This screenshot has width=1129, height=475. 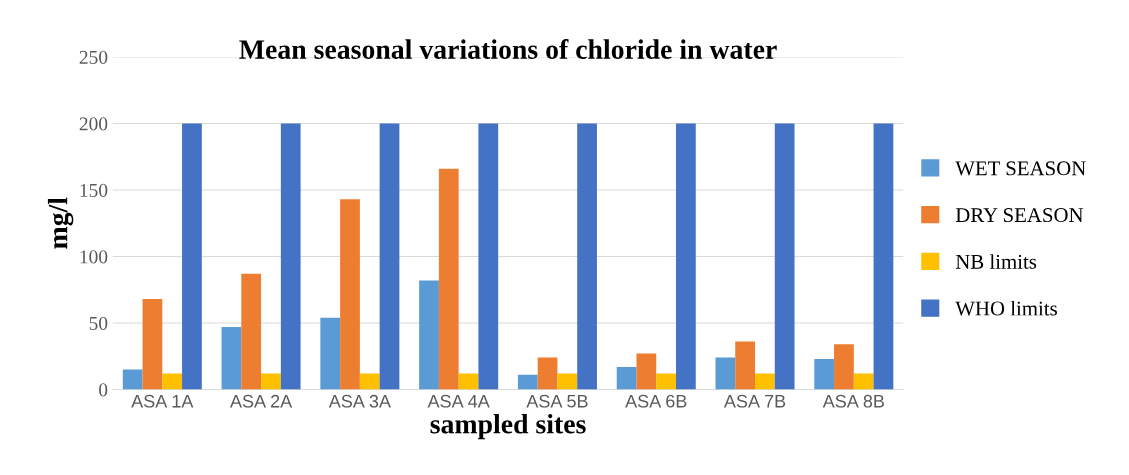 I want to click on x-tick-label: ASA 5B, so click(x=557, y=401).